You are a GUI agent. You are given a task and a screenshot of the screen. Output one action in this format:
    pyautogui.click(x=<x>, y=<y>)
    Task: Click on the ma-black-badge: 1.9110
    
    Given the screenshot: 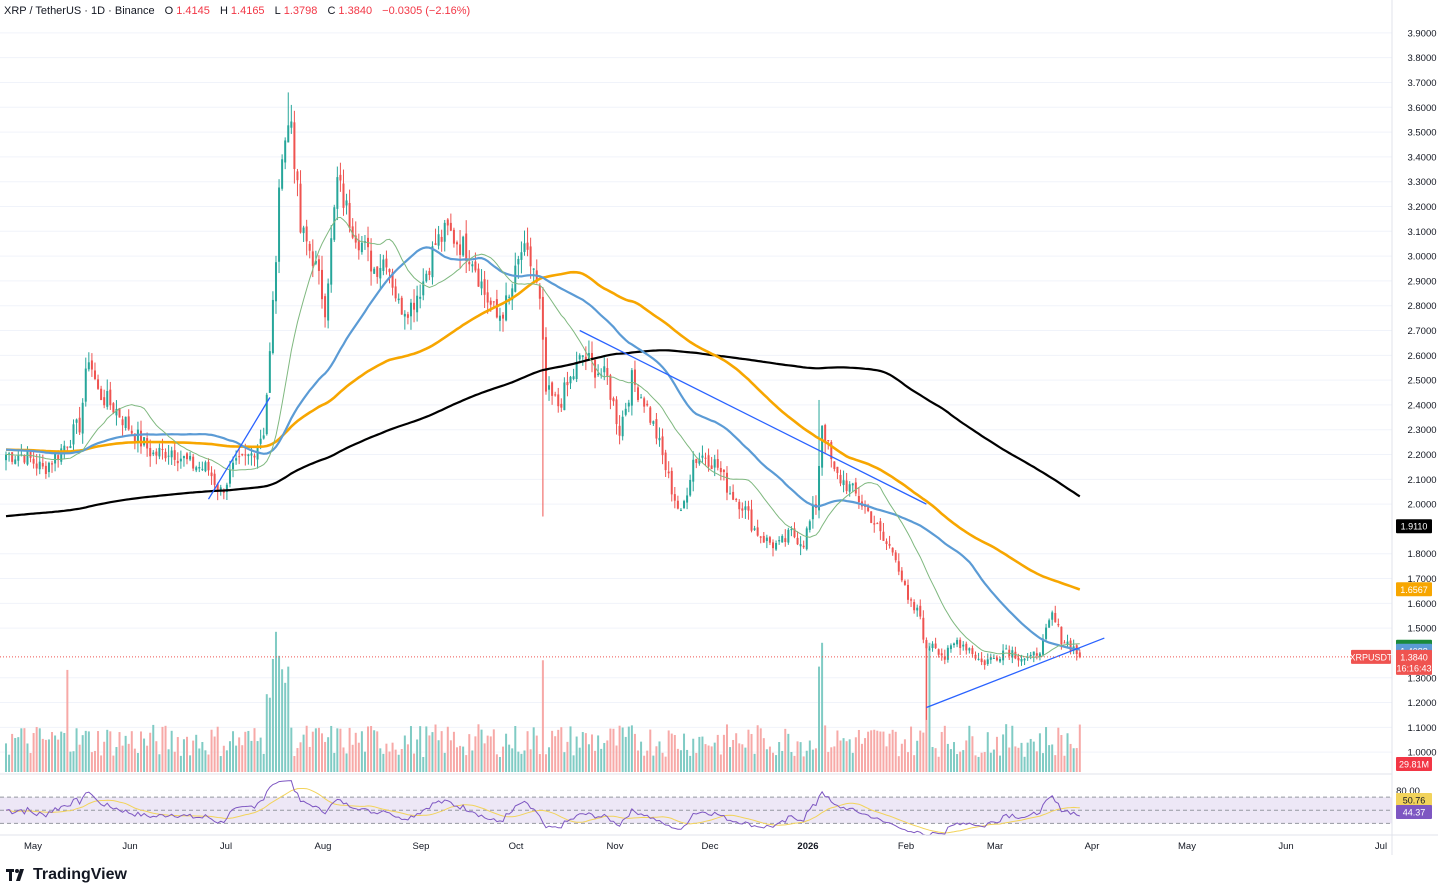 What is the action you would take?
    pyautogui.click(x=1414, y=526)
    